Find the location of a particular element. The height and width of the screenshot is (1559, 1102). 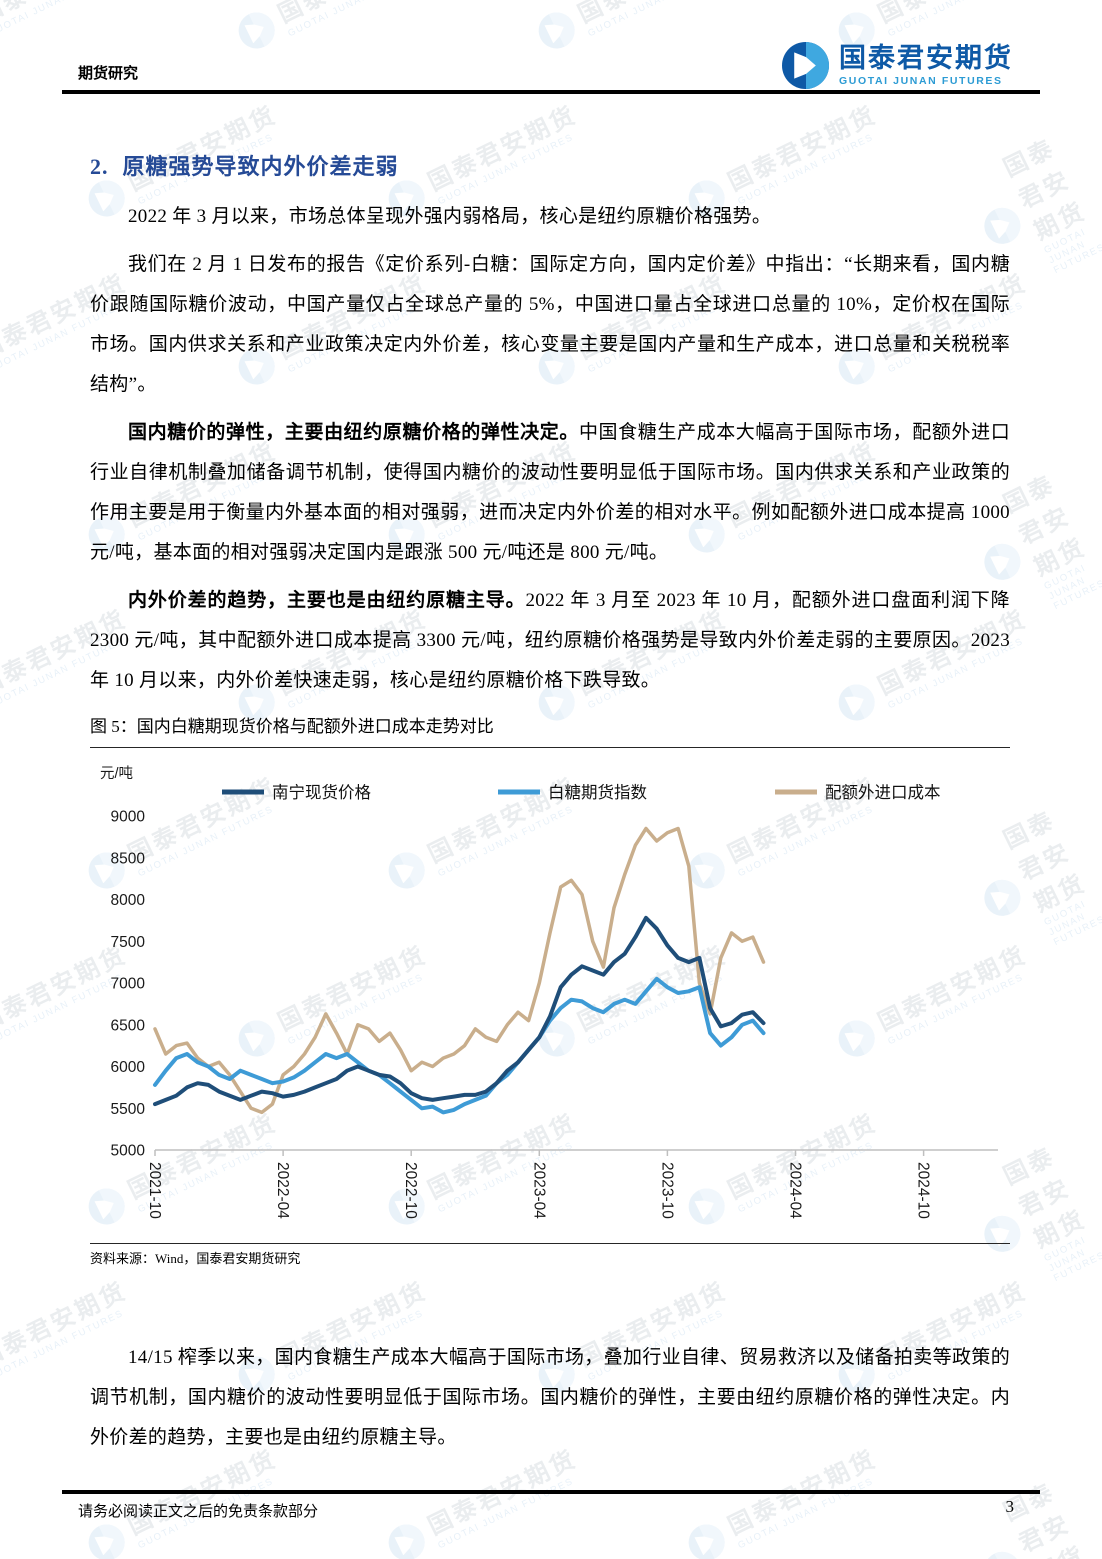

brand-logo-icon is located at coordinates (805, 65).